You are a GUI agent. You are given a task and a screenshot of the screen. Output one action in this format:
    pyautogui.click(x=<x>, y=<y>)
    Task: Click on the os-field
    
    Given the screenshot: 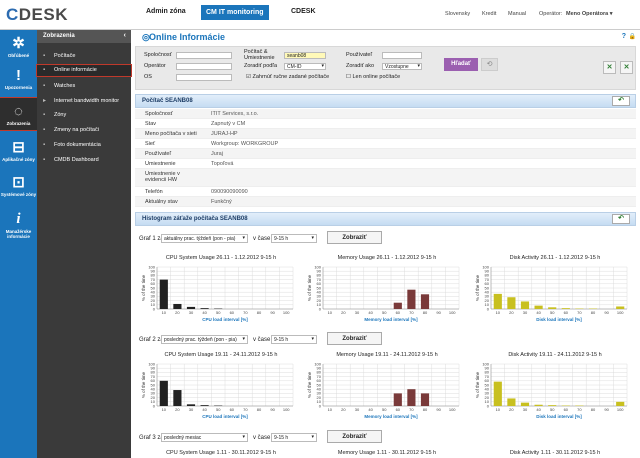 What is the action you would take?
    pyautogui.click(x=204, y=77)
    